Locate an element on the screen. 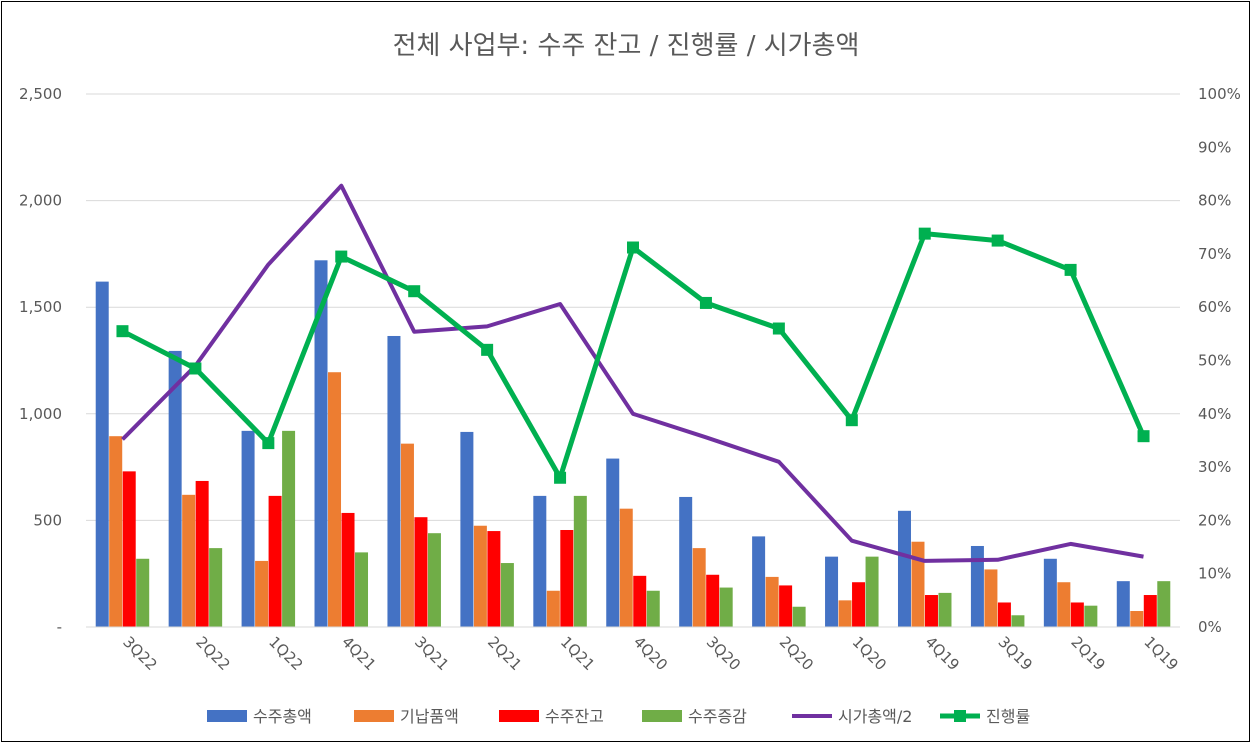 This screenshot has height=745, width=1253. legend-swatch-수주증감 is located at coordinates (662, 716).